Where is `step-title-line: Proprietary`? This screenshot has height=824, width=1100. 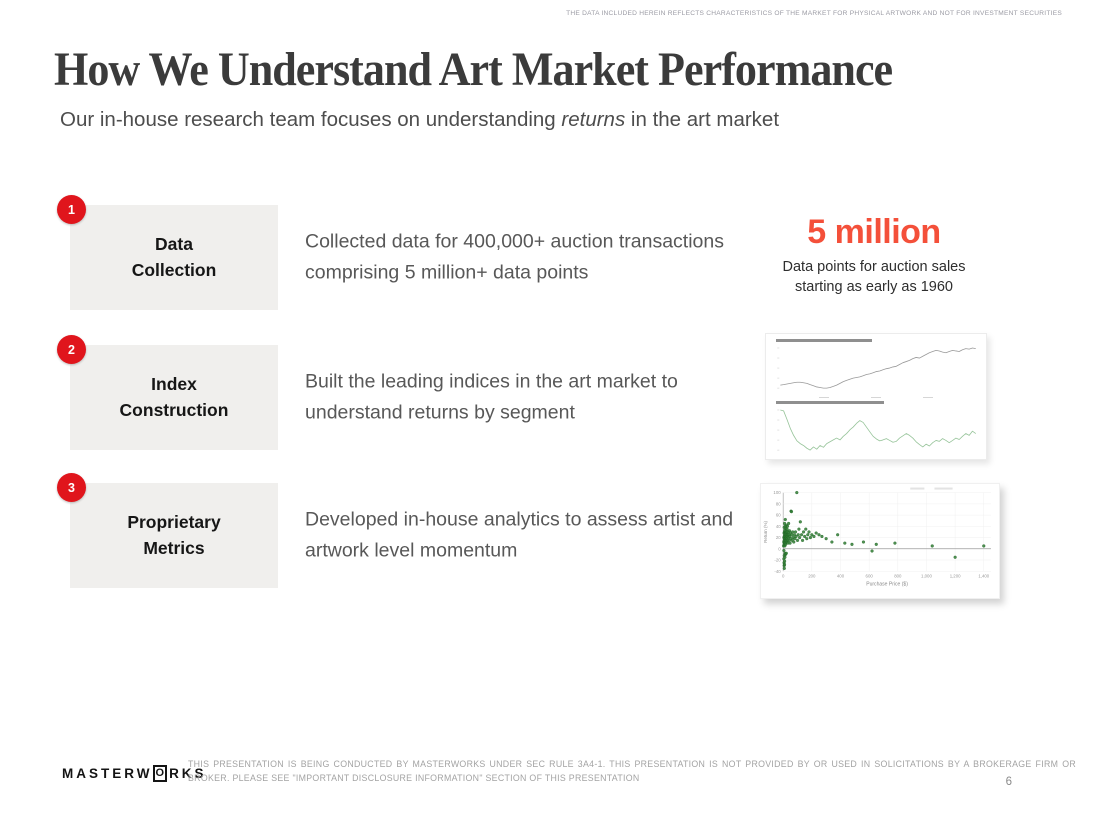
step-title-line: Proprietary is located at coordinates (174, 522).